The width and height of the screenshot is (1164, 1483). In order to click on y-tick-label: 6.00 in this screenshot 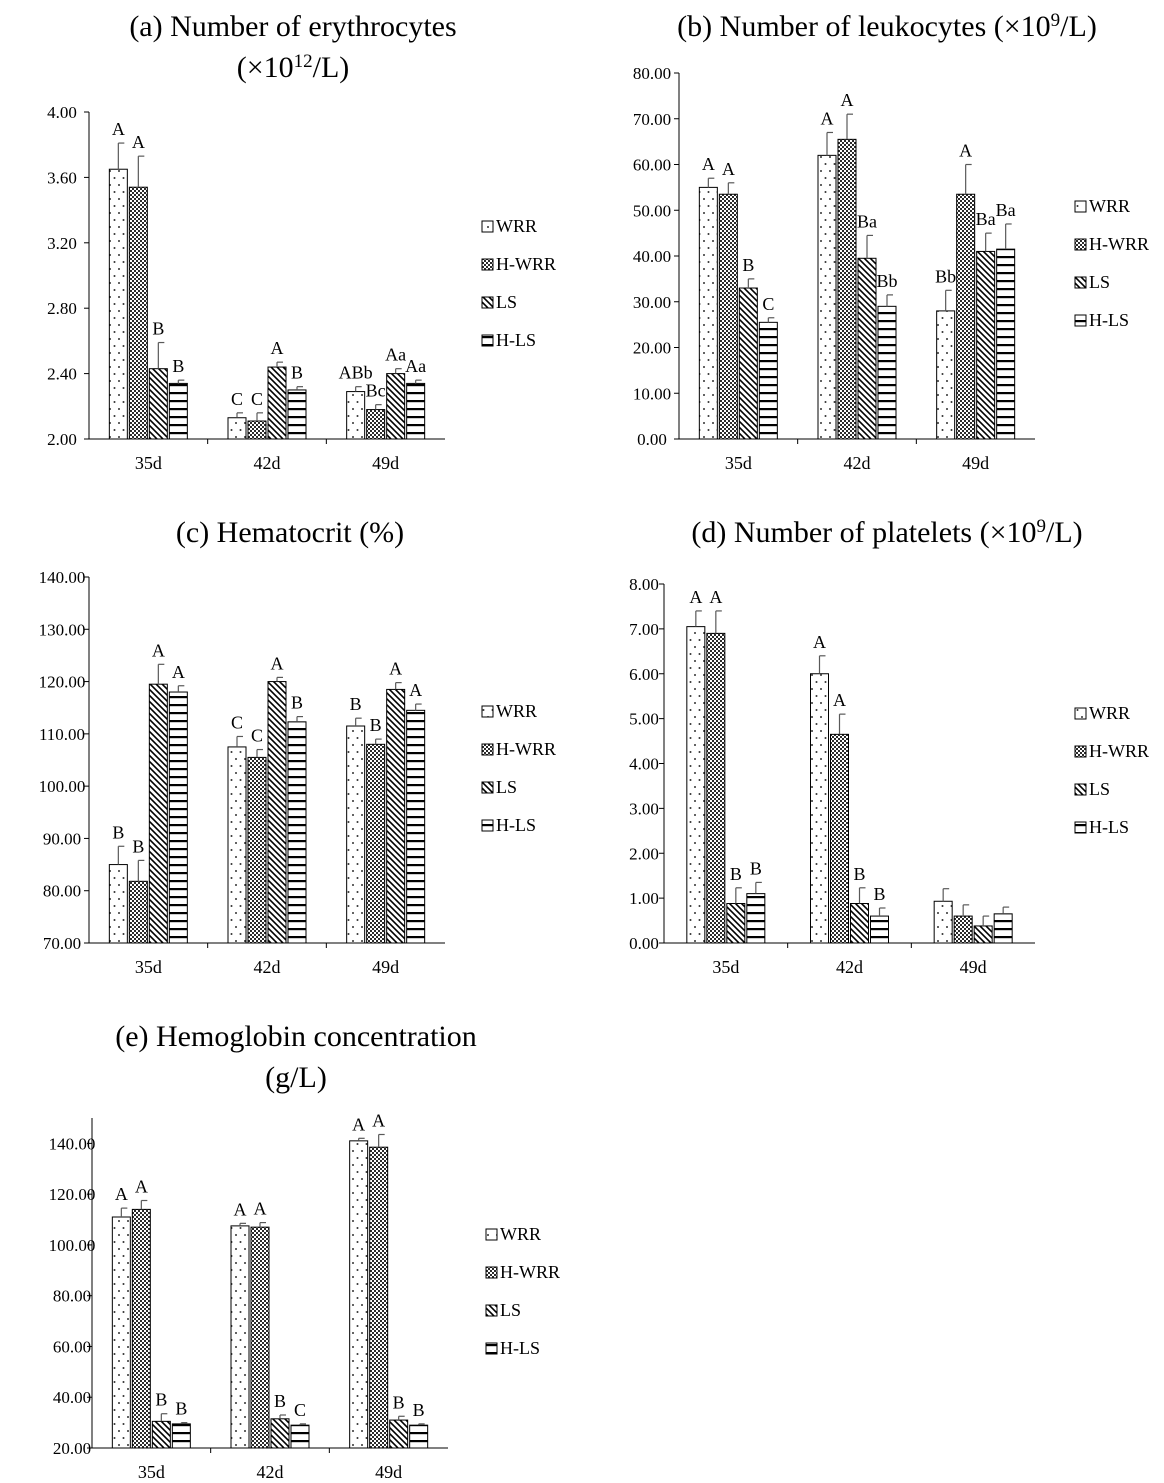, I will do `click(644, 674)`.